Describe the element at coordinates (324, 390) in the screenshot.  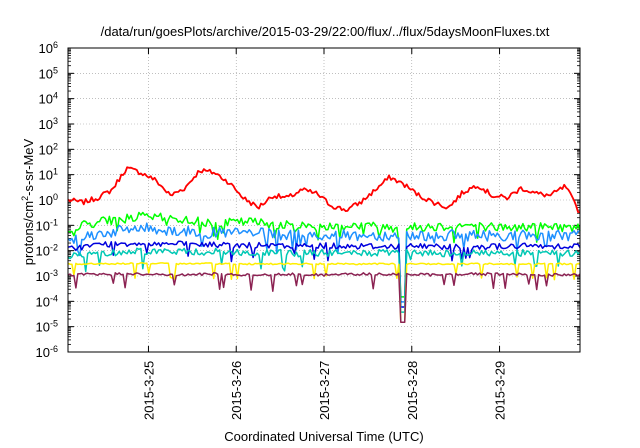
I see `x-tick-label: 2015-3-27` at that location.